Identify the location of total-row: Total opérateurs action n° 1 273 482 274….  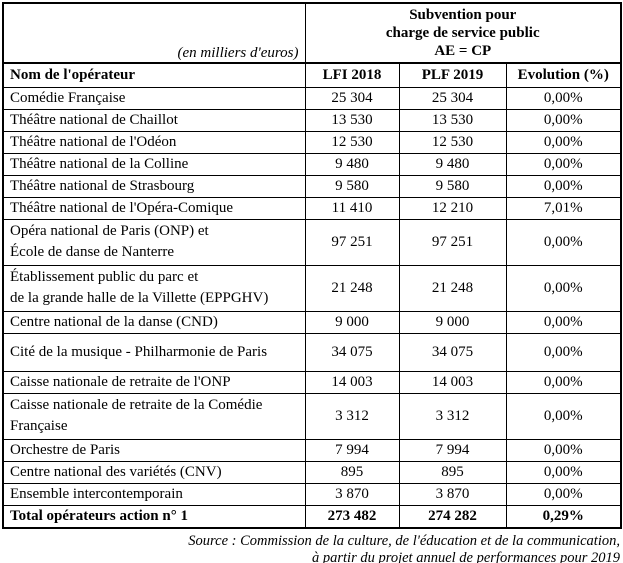
(312, 516).